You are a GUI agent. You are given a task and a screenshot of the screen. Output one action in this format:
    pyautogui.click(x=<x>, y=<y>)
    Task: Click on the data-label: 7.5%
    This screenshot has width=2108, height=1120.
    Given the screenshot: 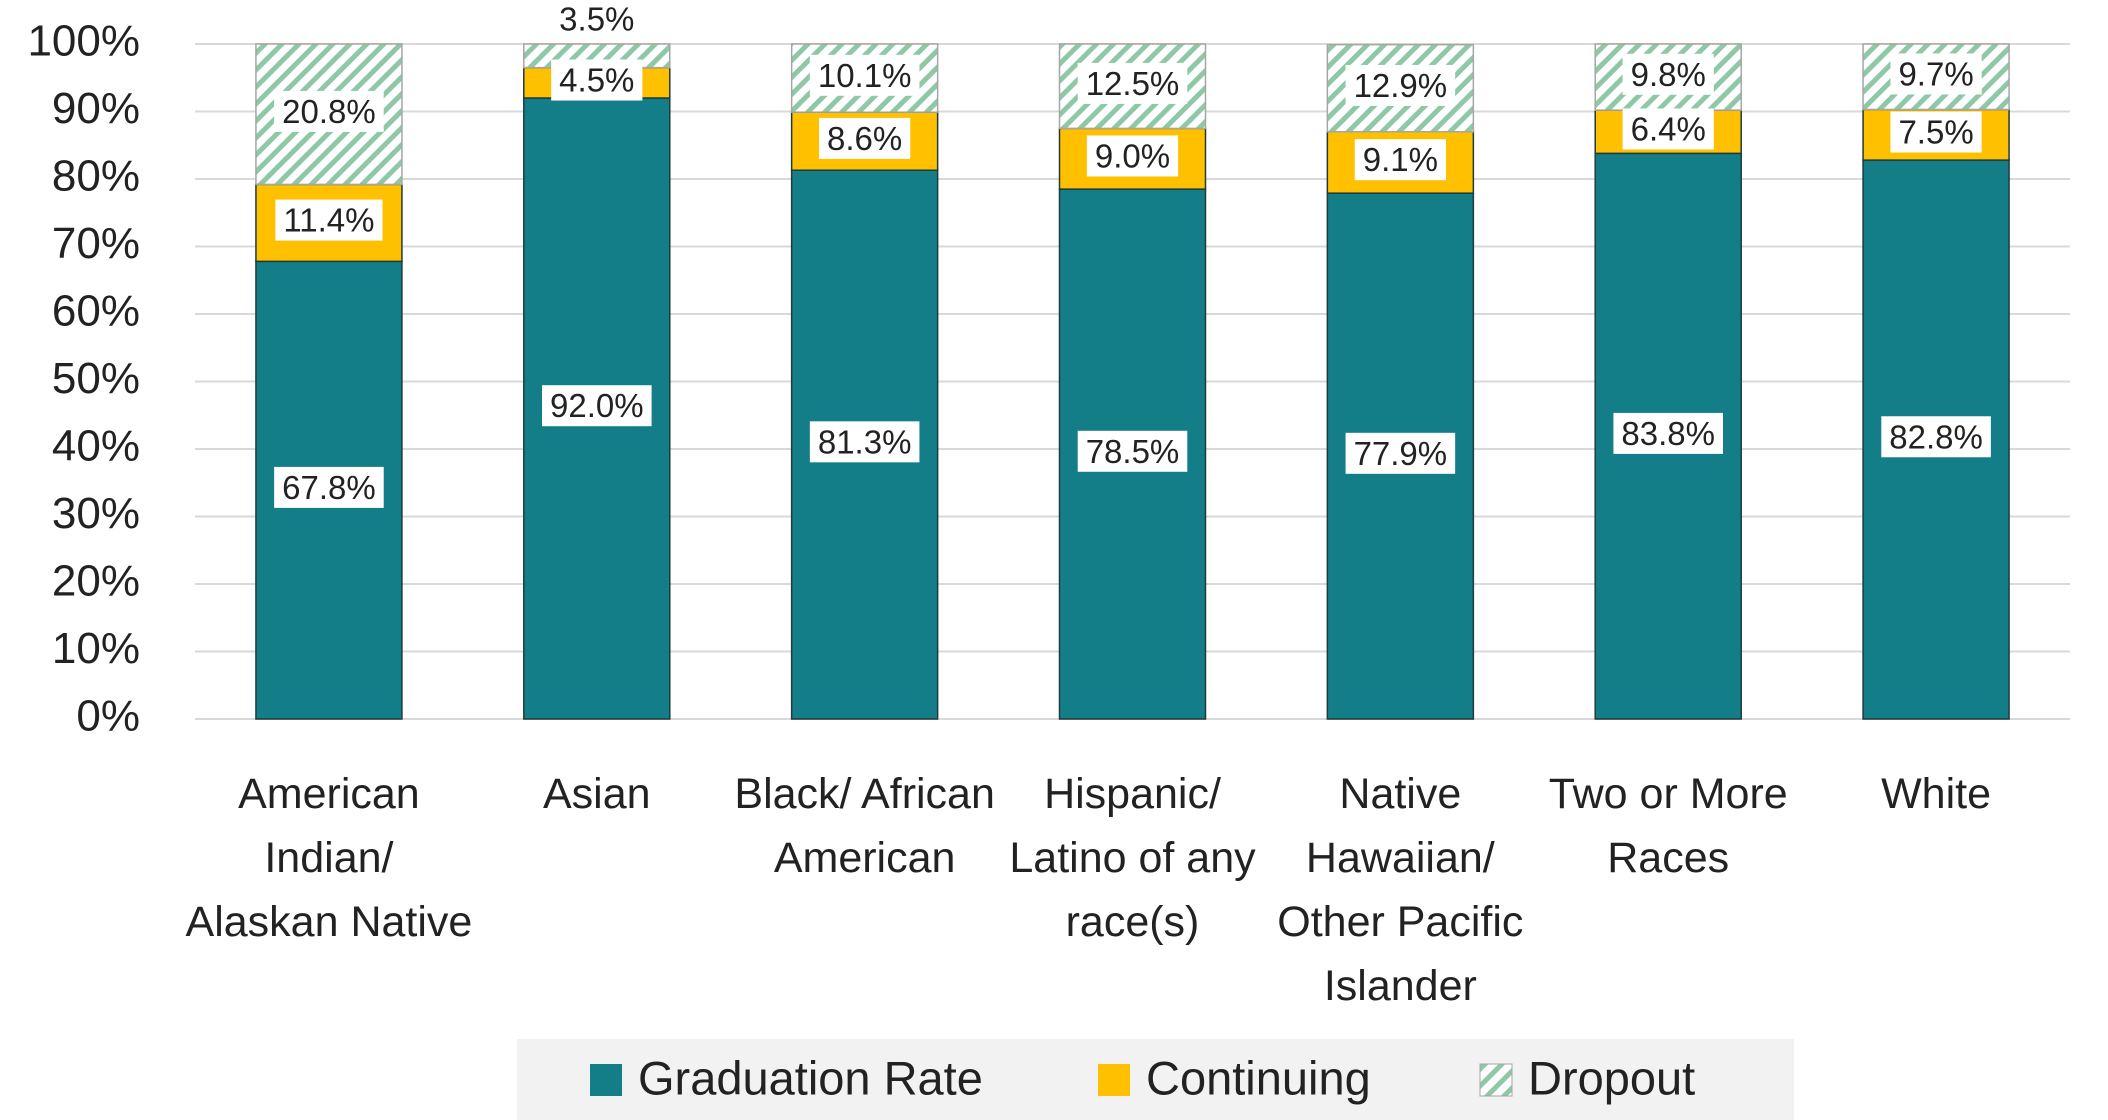 What is the action you would take?
    pyautogui.click(x=1935, y=132)
    